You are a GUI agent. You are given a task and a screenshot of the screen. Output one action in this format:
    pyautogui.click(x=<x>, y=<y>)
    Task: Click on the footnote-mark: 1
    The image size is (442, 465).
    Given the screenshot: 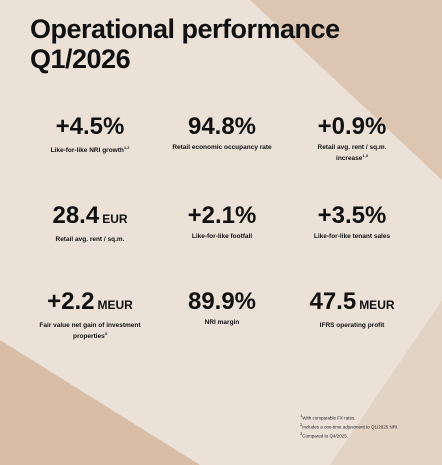 What is the action you would take?
    pyautogui.click(x=301, y=415)
    